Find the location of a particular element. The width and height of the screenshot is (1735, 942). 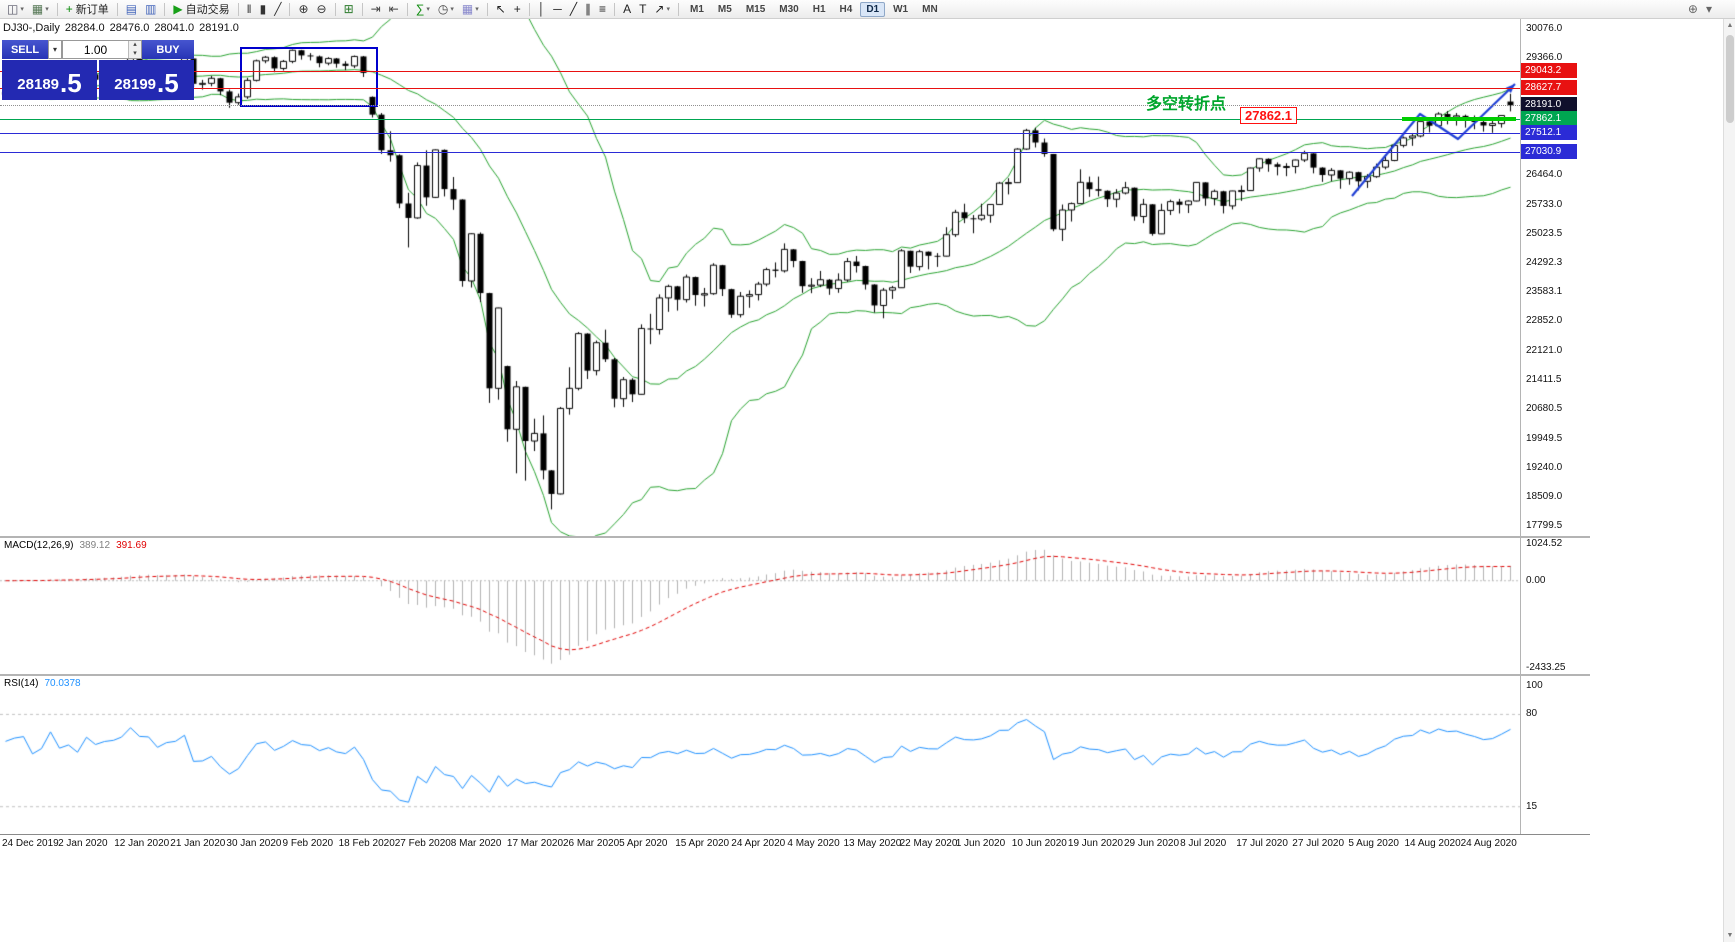

price-axis-label: 17799.5 is located at coordinates (1544, 525).